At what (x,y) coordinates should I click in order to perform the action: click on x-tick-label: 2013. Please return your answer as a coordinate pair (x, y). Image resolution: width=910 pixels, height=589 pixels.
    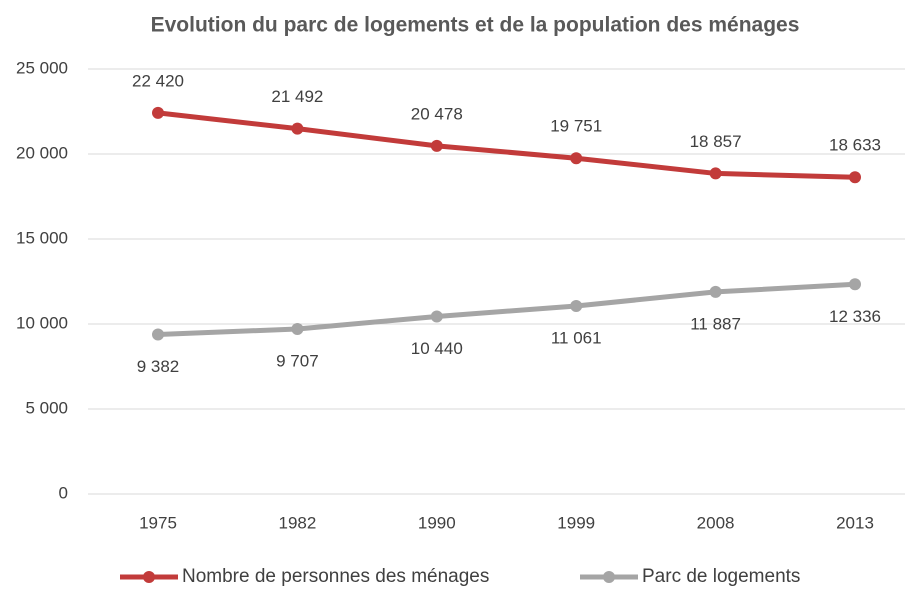
    Looking at the image, I should click on (855, 522).